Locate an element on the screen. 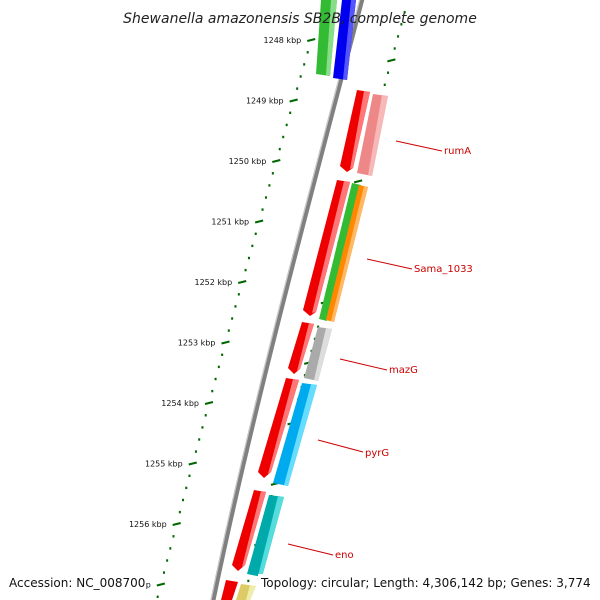  feature-Sama_1033-orange-shade is located at coordinates (349, 254).